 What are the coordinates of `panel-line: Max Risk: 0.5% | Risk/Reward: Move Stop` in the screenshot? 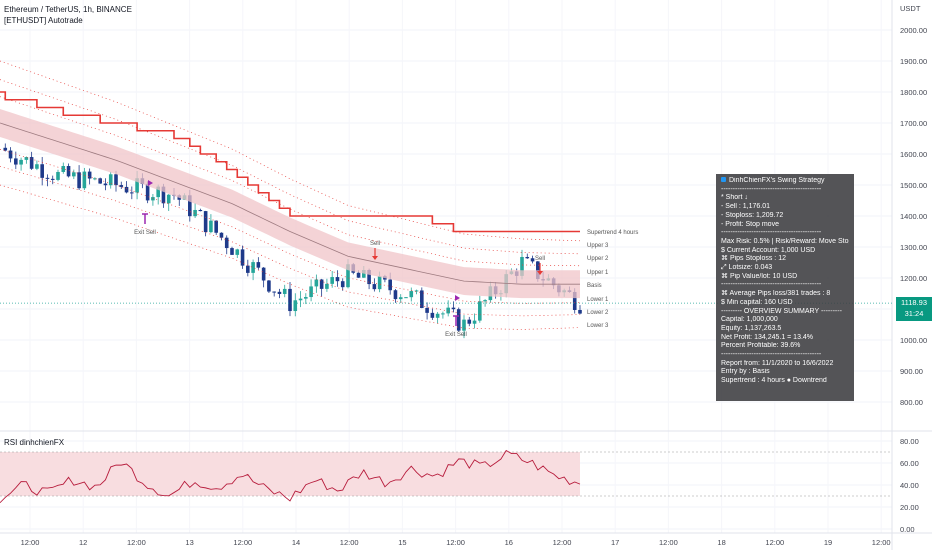 It's located at (785, 241).